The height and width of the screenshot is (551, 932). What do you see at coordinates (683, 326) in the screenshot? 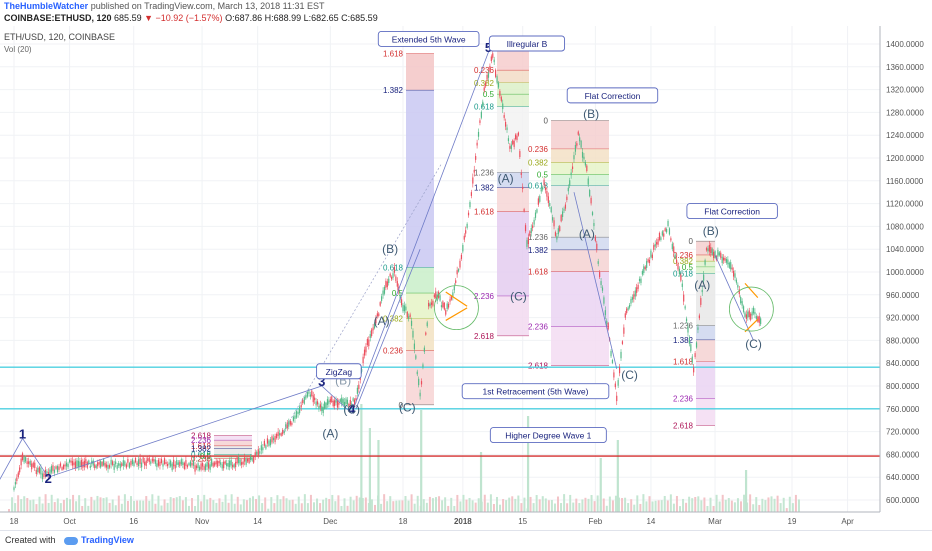
I see `fib-level-label: 1.236` at bounding box center [683, 326].